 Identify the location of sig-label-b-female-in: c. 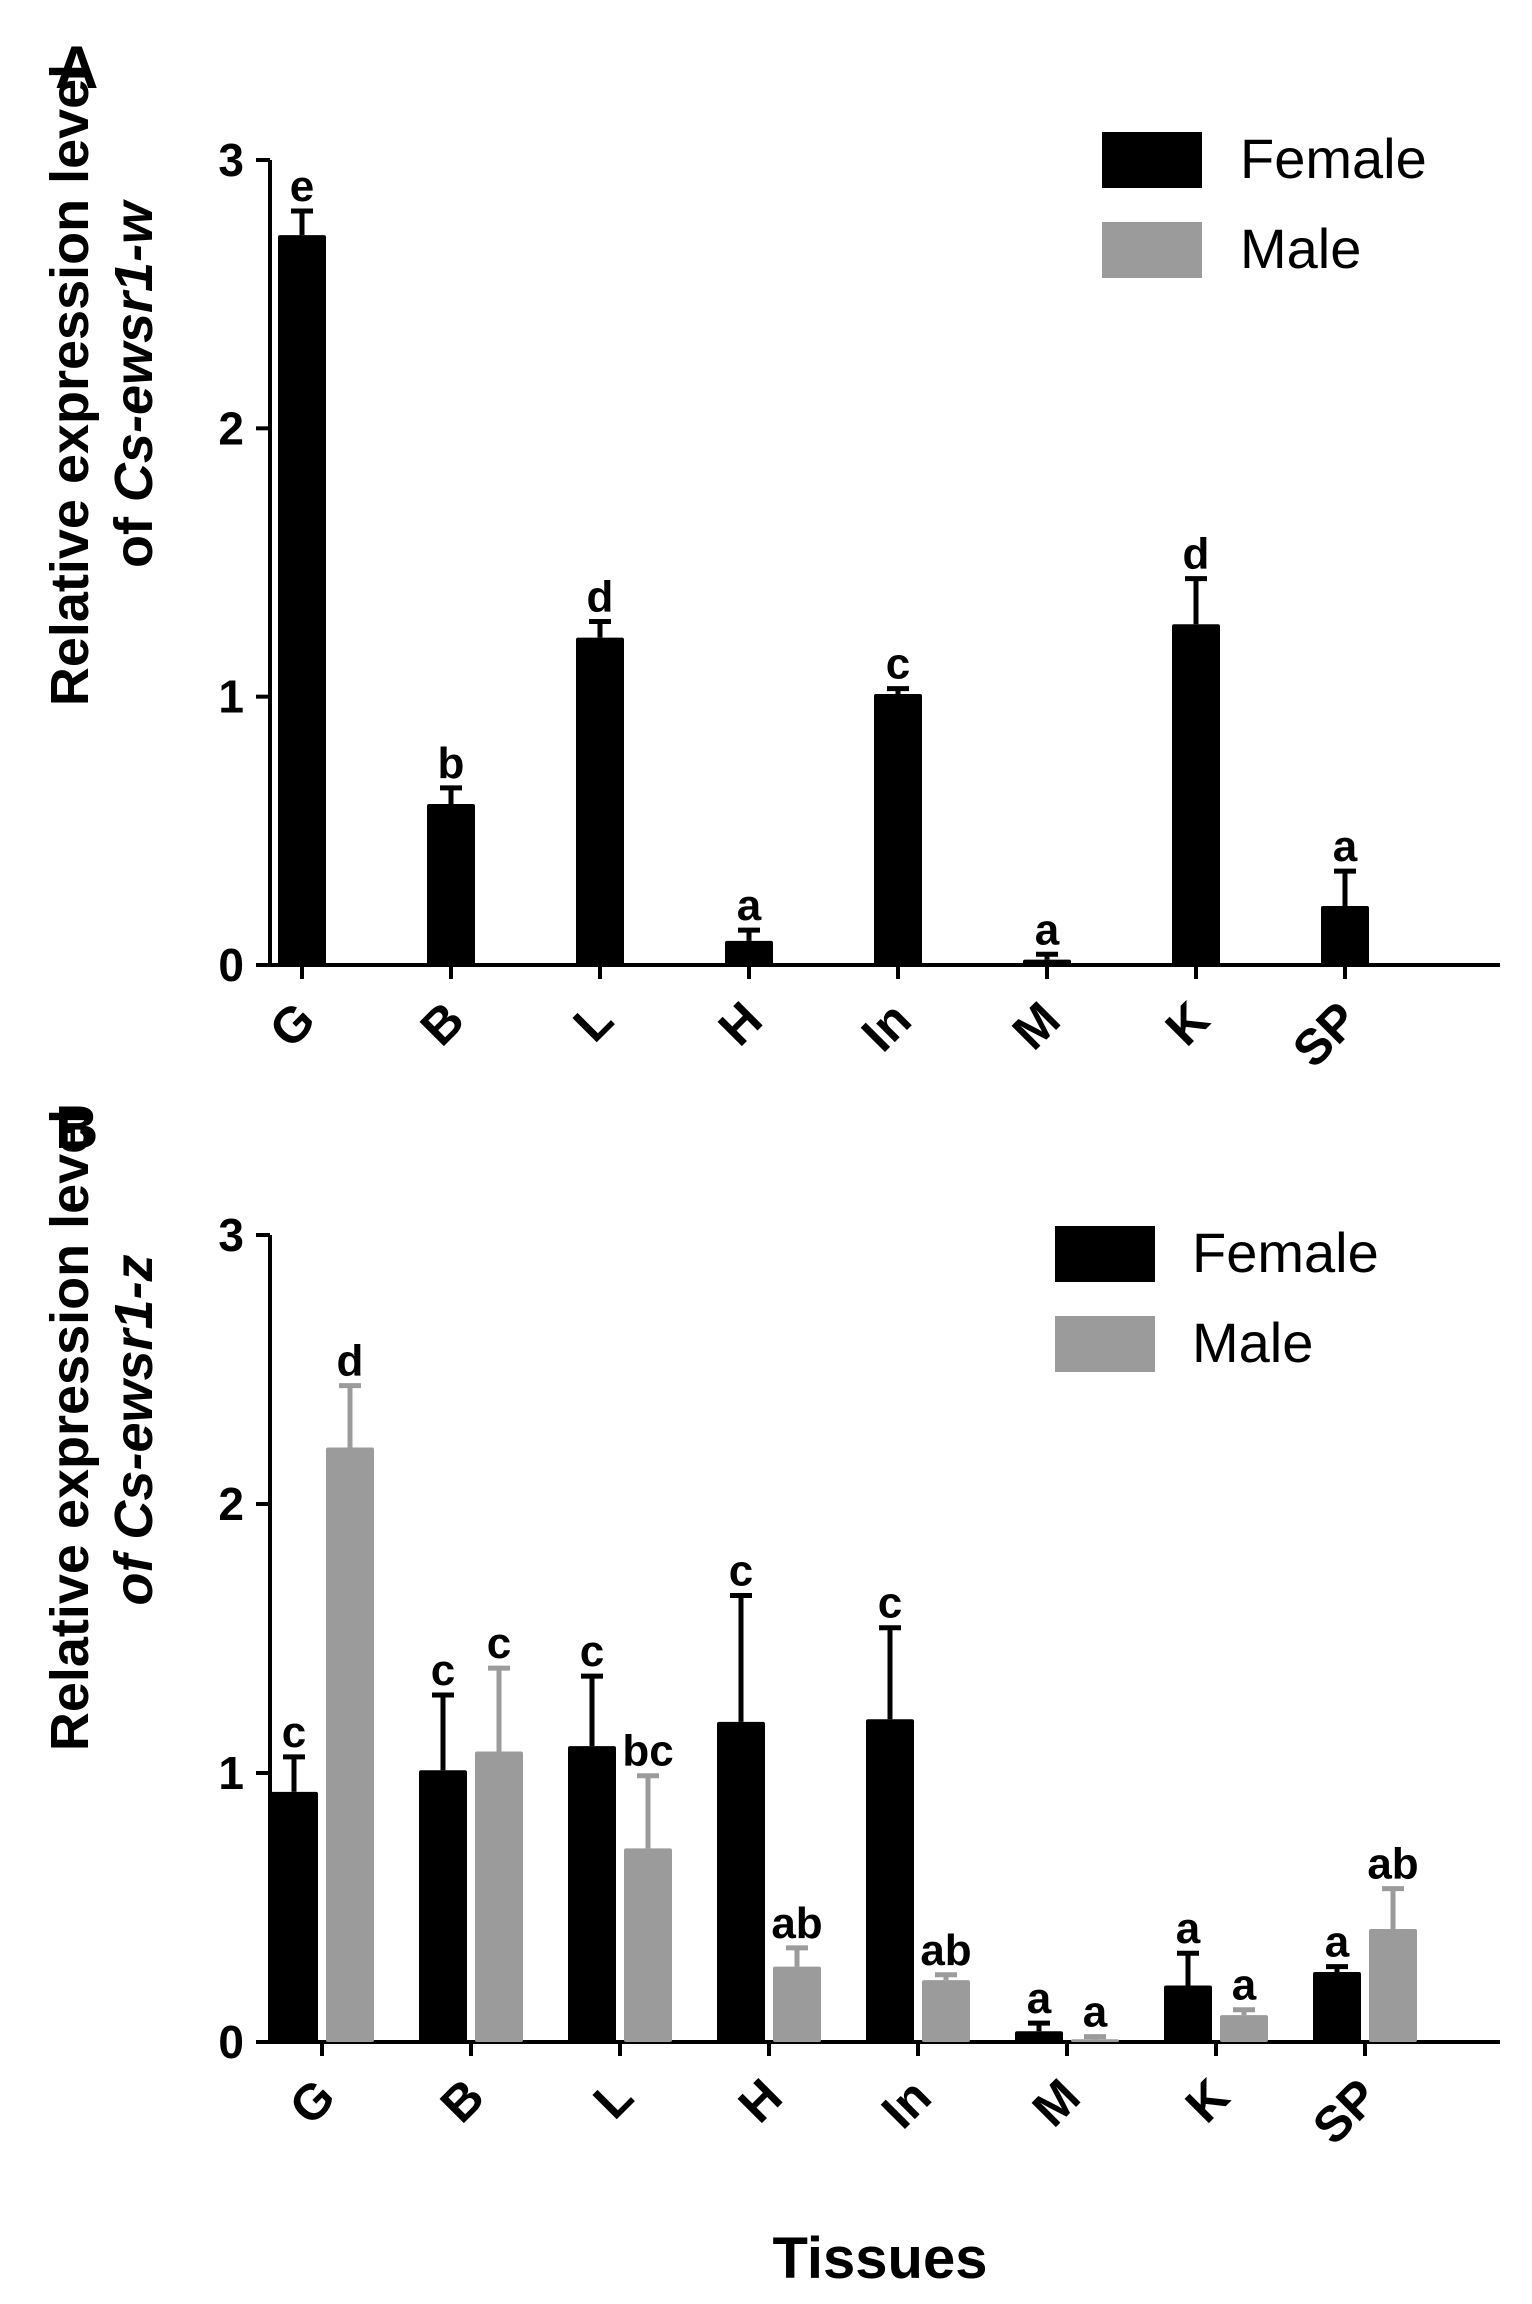
(890, 1603).